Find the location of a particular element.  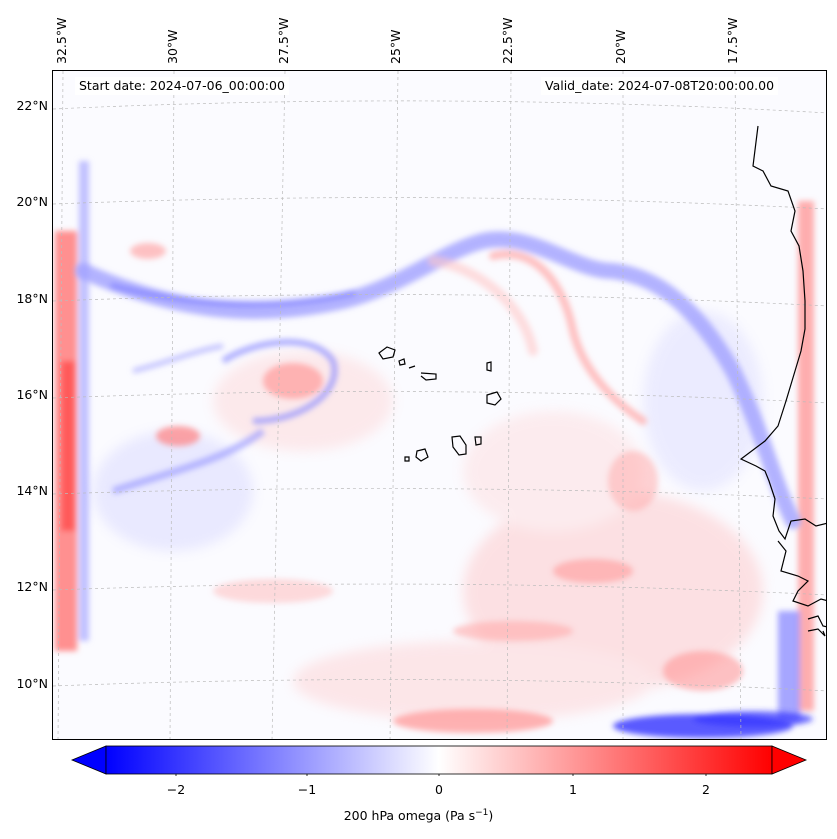

island-fogo is located at coordinates (422, 455).